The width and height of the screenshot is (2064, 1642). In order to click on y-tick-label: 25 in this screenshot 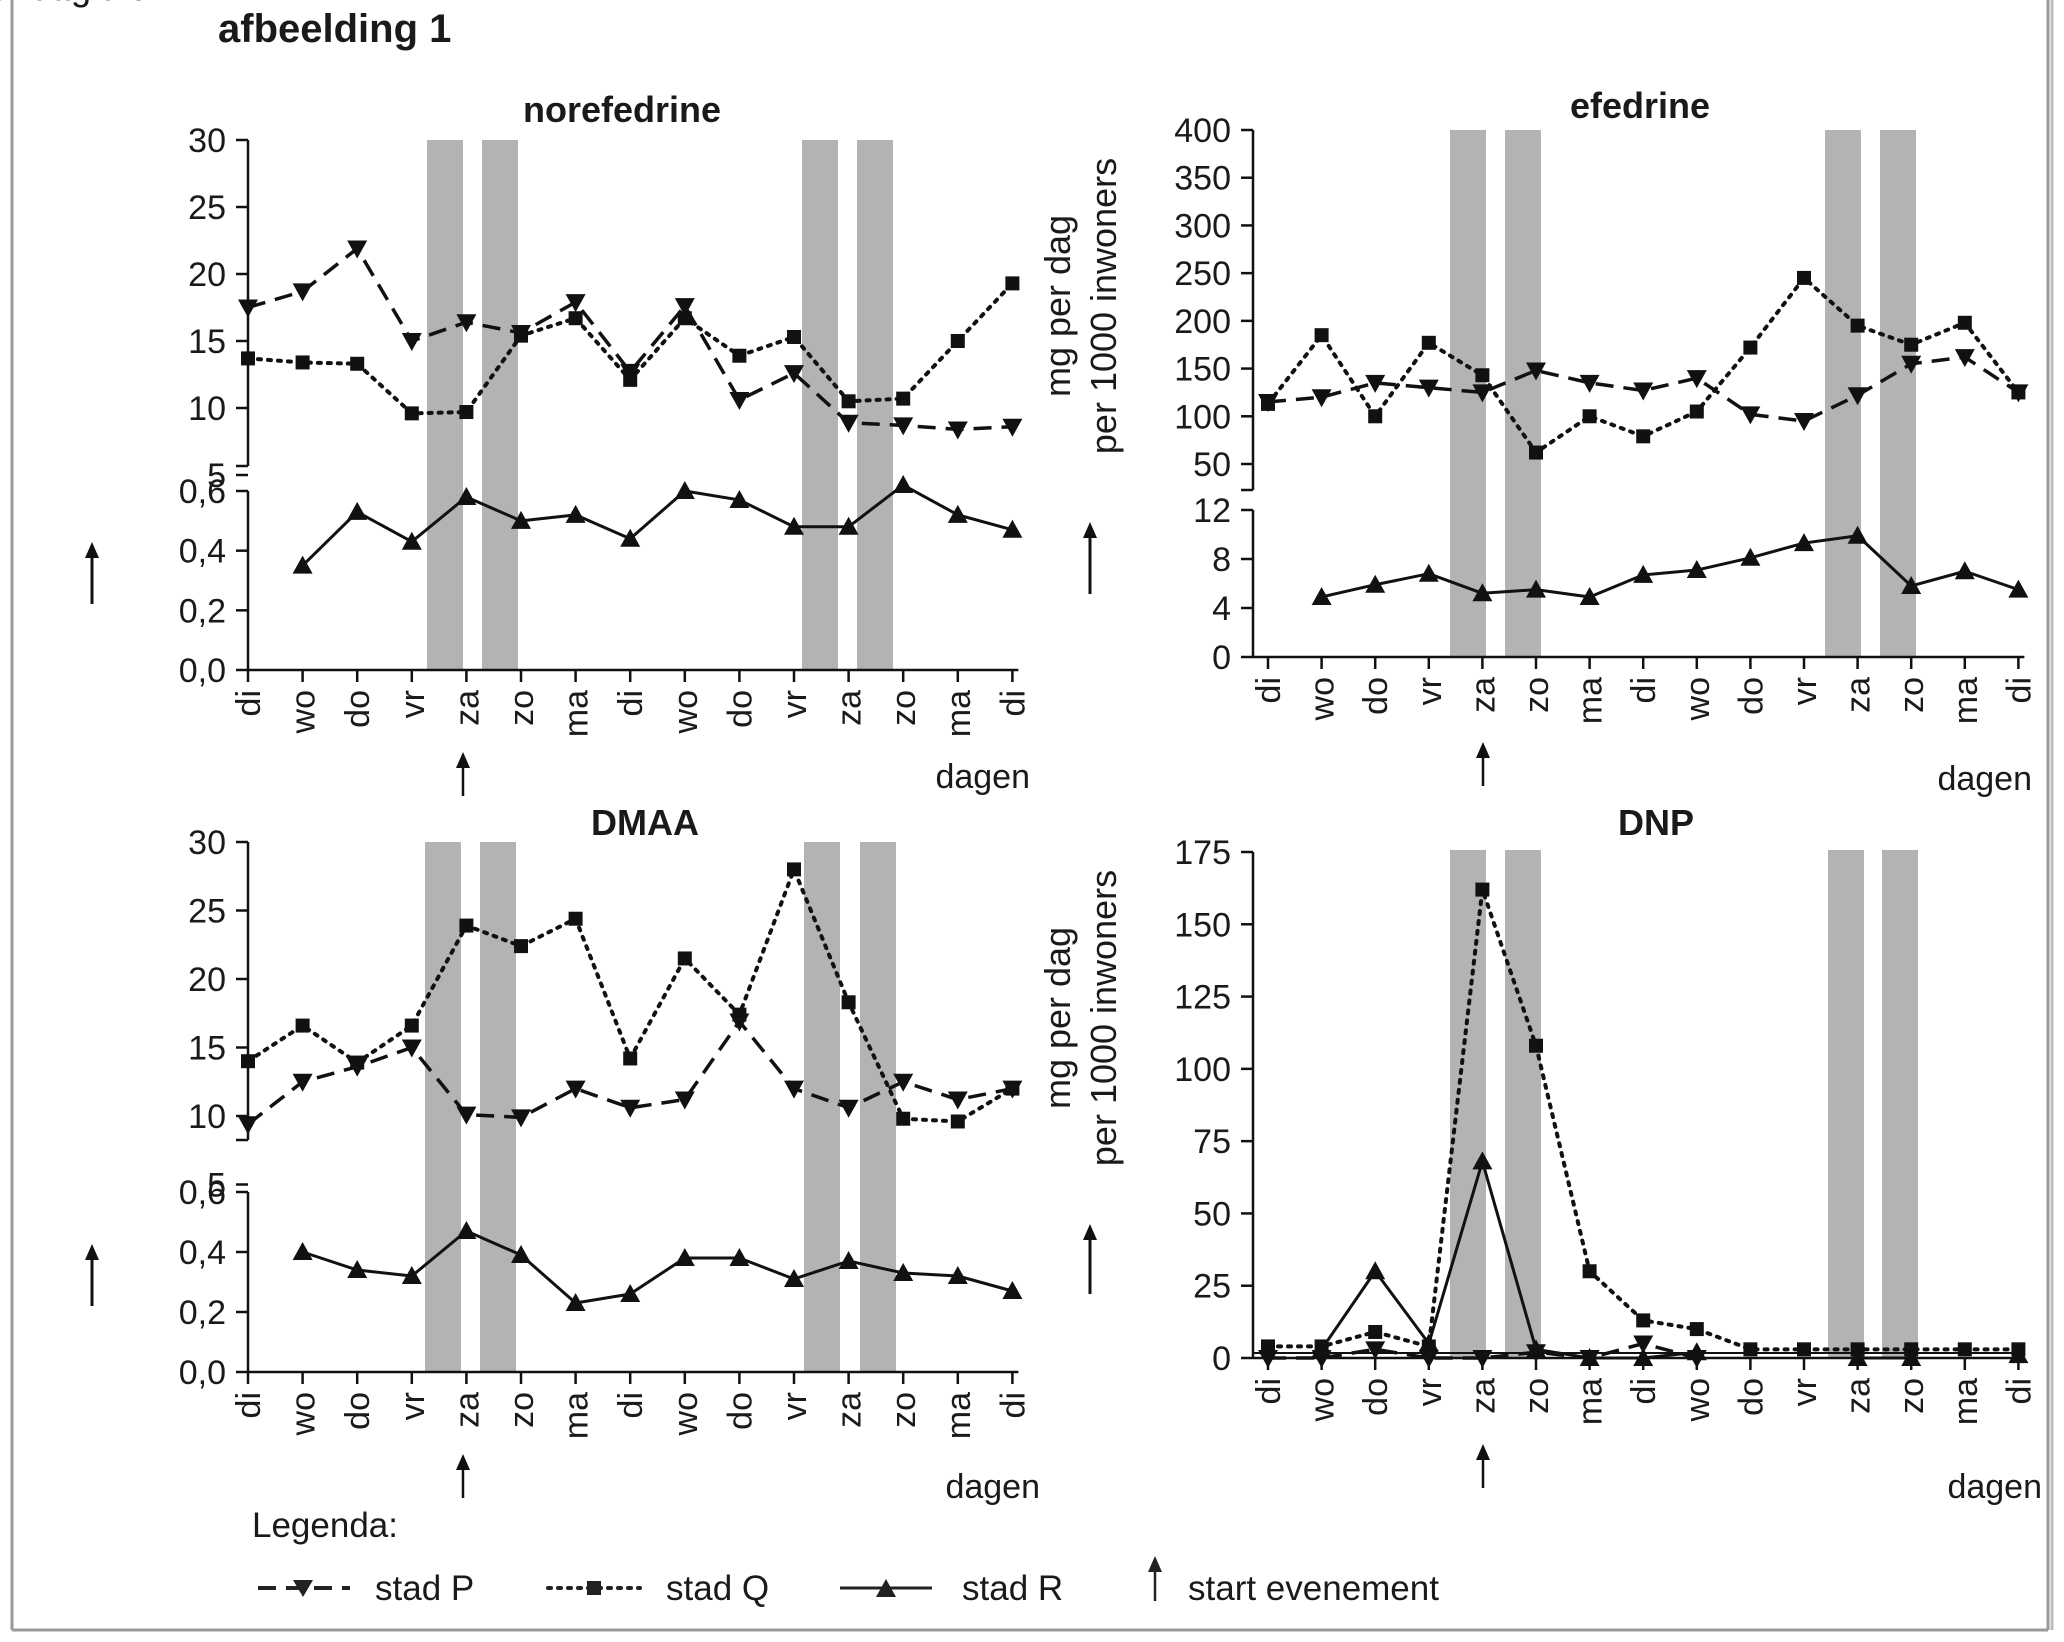, I will do `click(1212, 1287)`.